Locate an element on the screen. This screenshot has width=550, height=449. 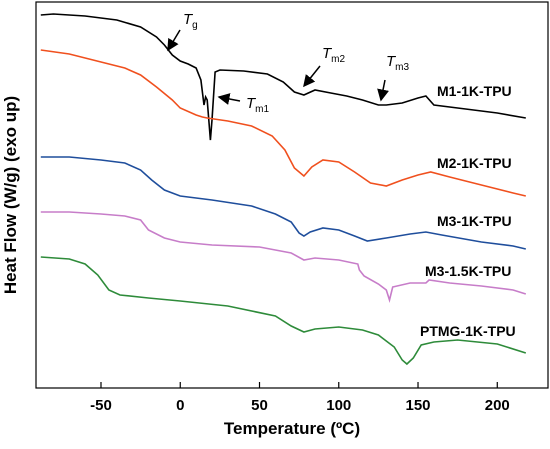
annotation-subscript: m2 is located at coordinates (338, 59).